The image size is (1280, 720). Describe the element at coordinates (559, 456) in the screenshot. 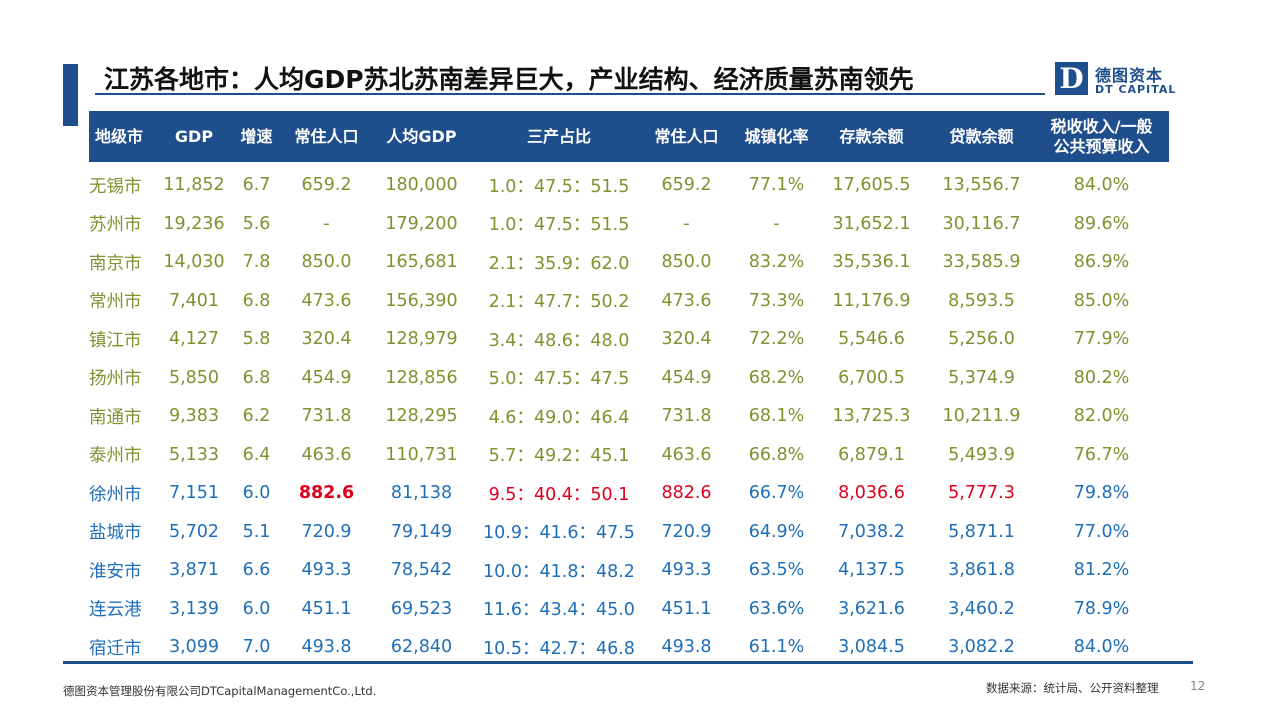

I see `cell-ratio: 5.7：49.2：45.1` at that location.